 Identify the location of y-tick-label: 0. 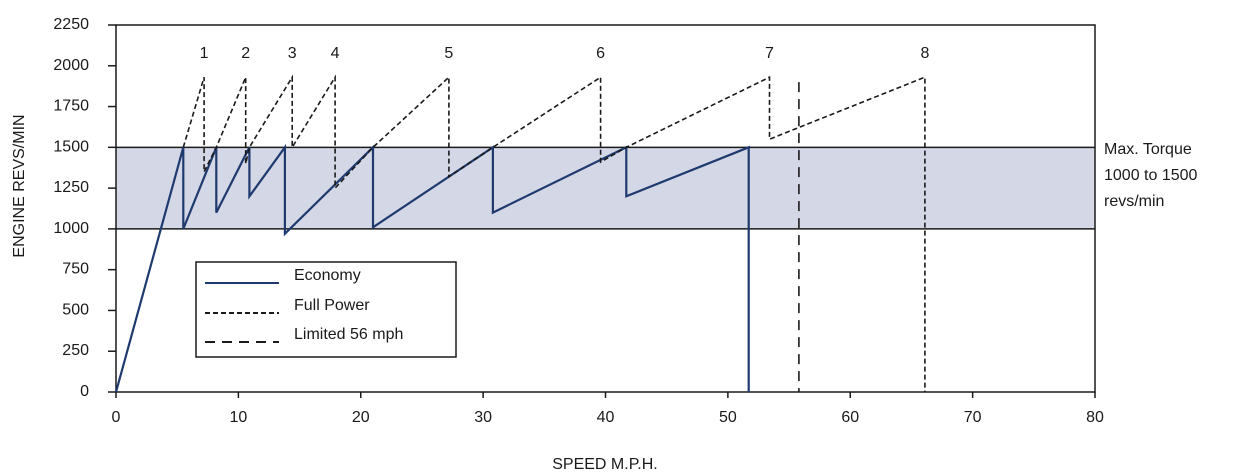
(84, 391).